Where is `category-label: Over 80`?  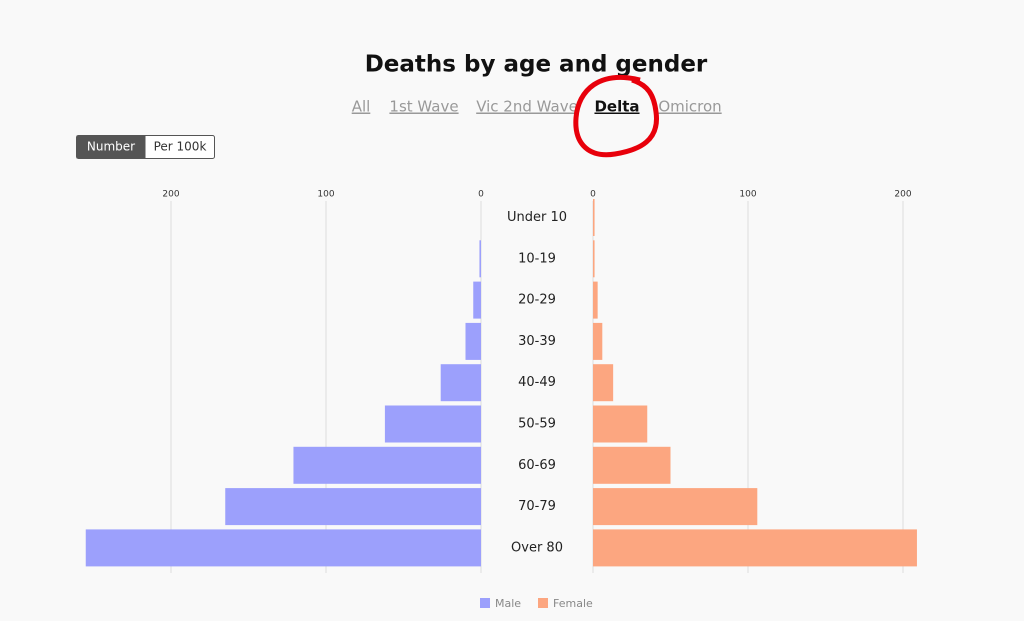 category-label: Over 80 is located at coordinates (537, 547).